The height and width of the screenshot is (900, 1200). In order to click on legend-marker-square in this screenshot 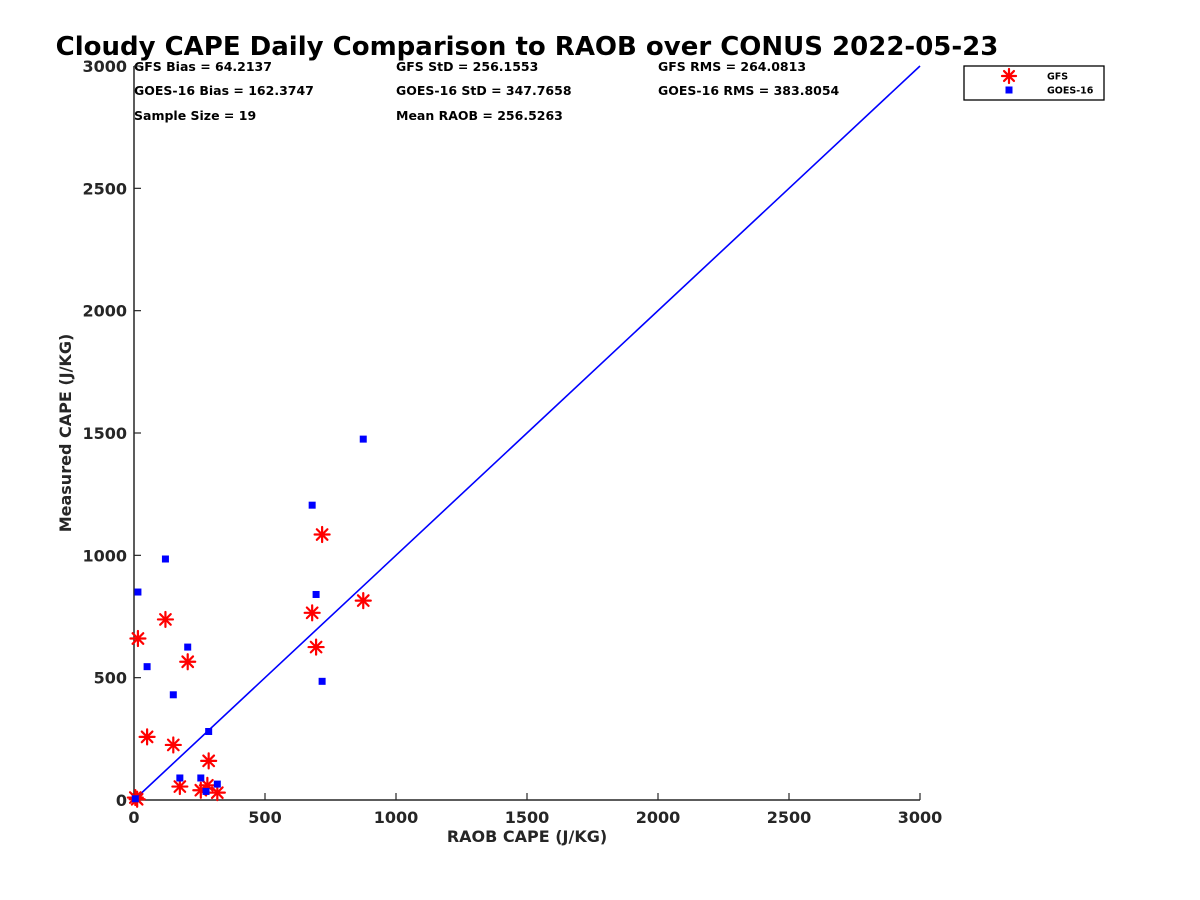, I will do `click(1009, 90)`.